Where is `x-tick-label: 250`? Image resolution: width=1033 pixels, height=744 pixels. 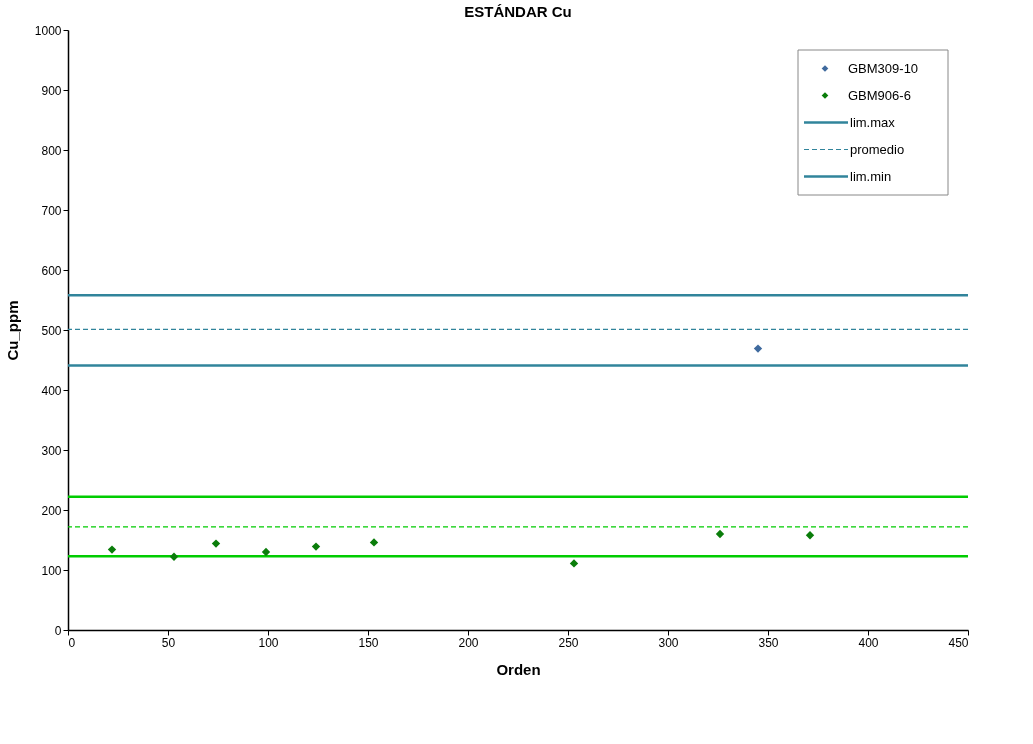
x-tick-label: 250 is located at coordinates (568, 642).